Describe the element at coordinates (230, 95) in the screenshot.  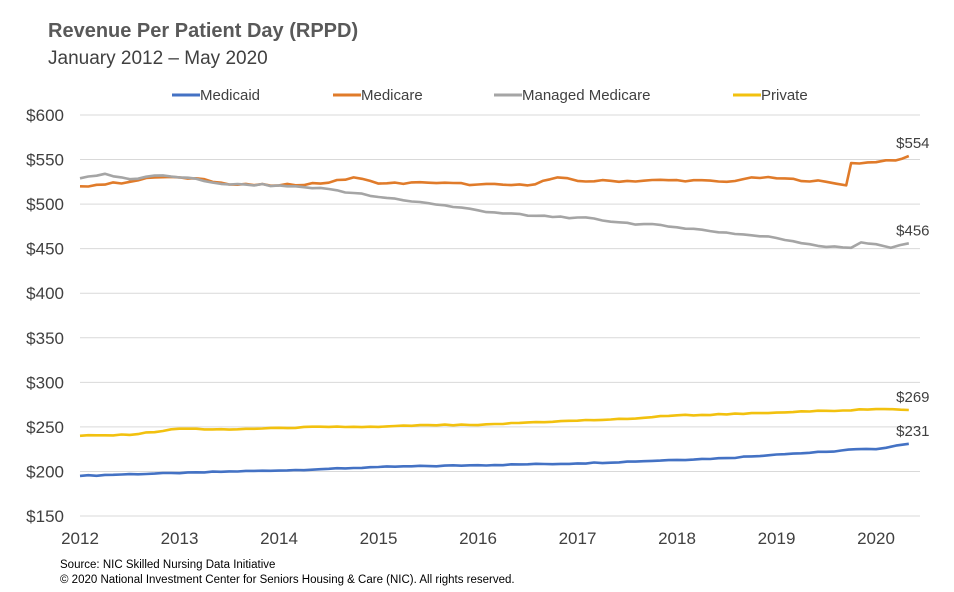
I see `legend-label: Medicaid` at that location.